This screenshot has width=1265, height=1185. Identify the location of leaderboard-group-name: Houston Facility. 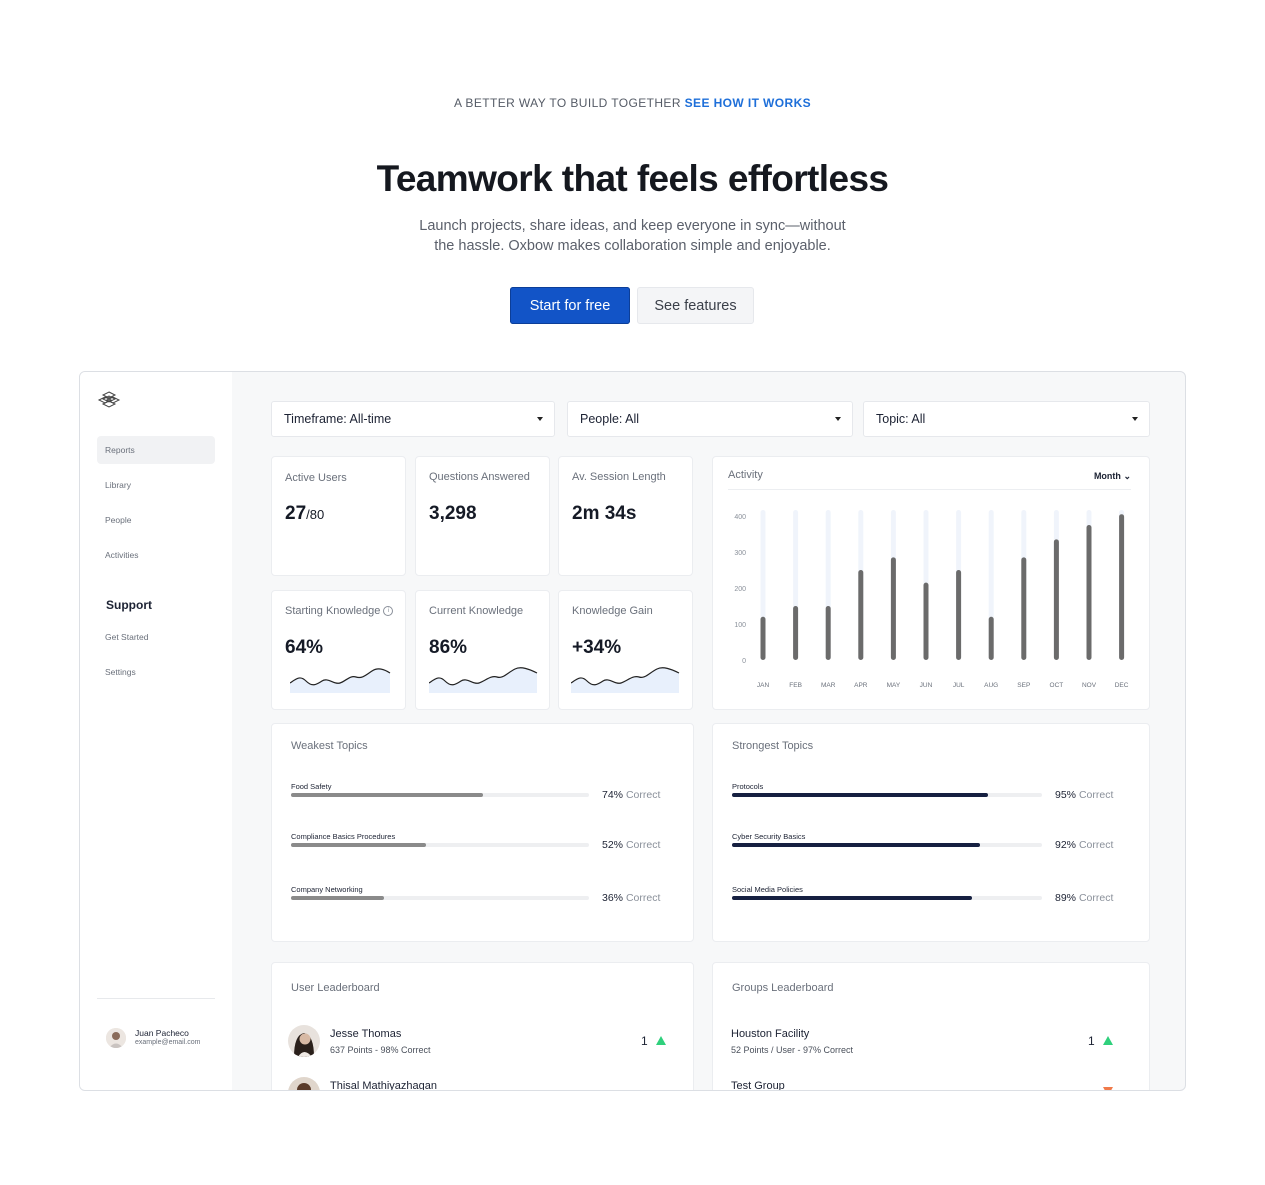
(770, 1034).